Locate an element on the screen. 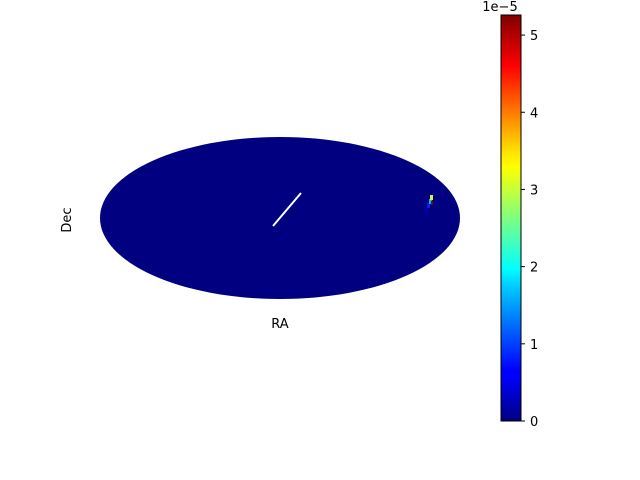 Image resolution: width=640 pixels, height=480 pixels. colorbar-tick-label: 1 is located at coordinates (534, 345).